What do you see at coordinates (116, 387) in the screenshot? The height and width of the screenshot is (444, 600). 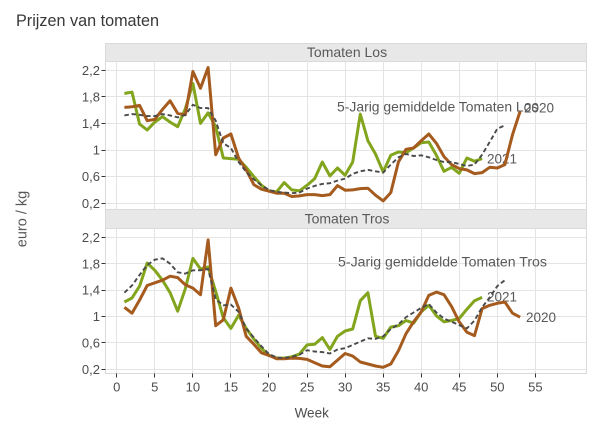 I see `svg-text: 0` at bounding box center [116, 387].